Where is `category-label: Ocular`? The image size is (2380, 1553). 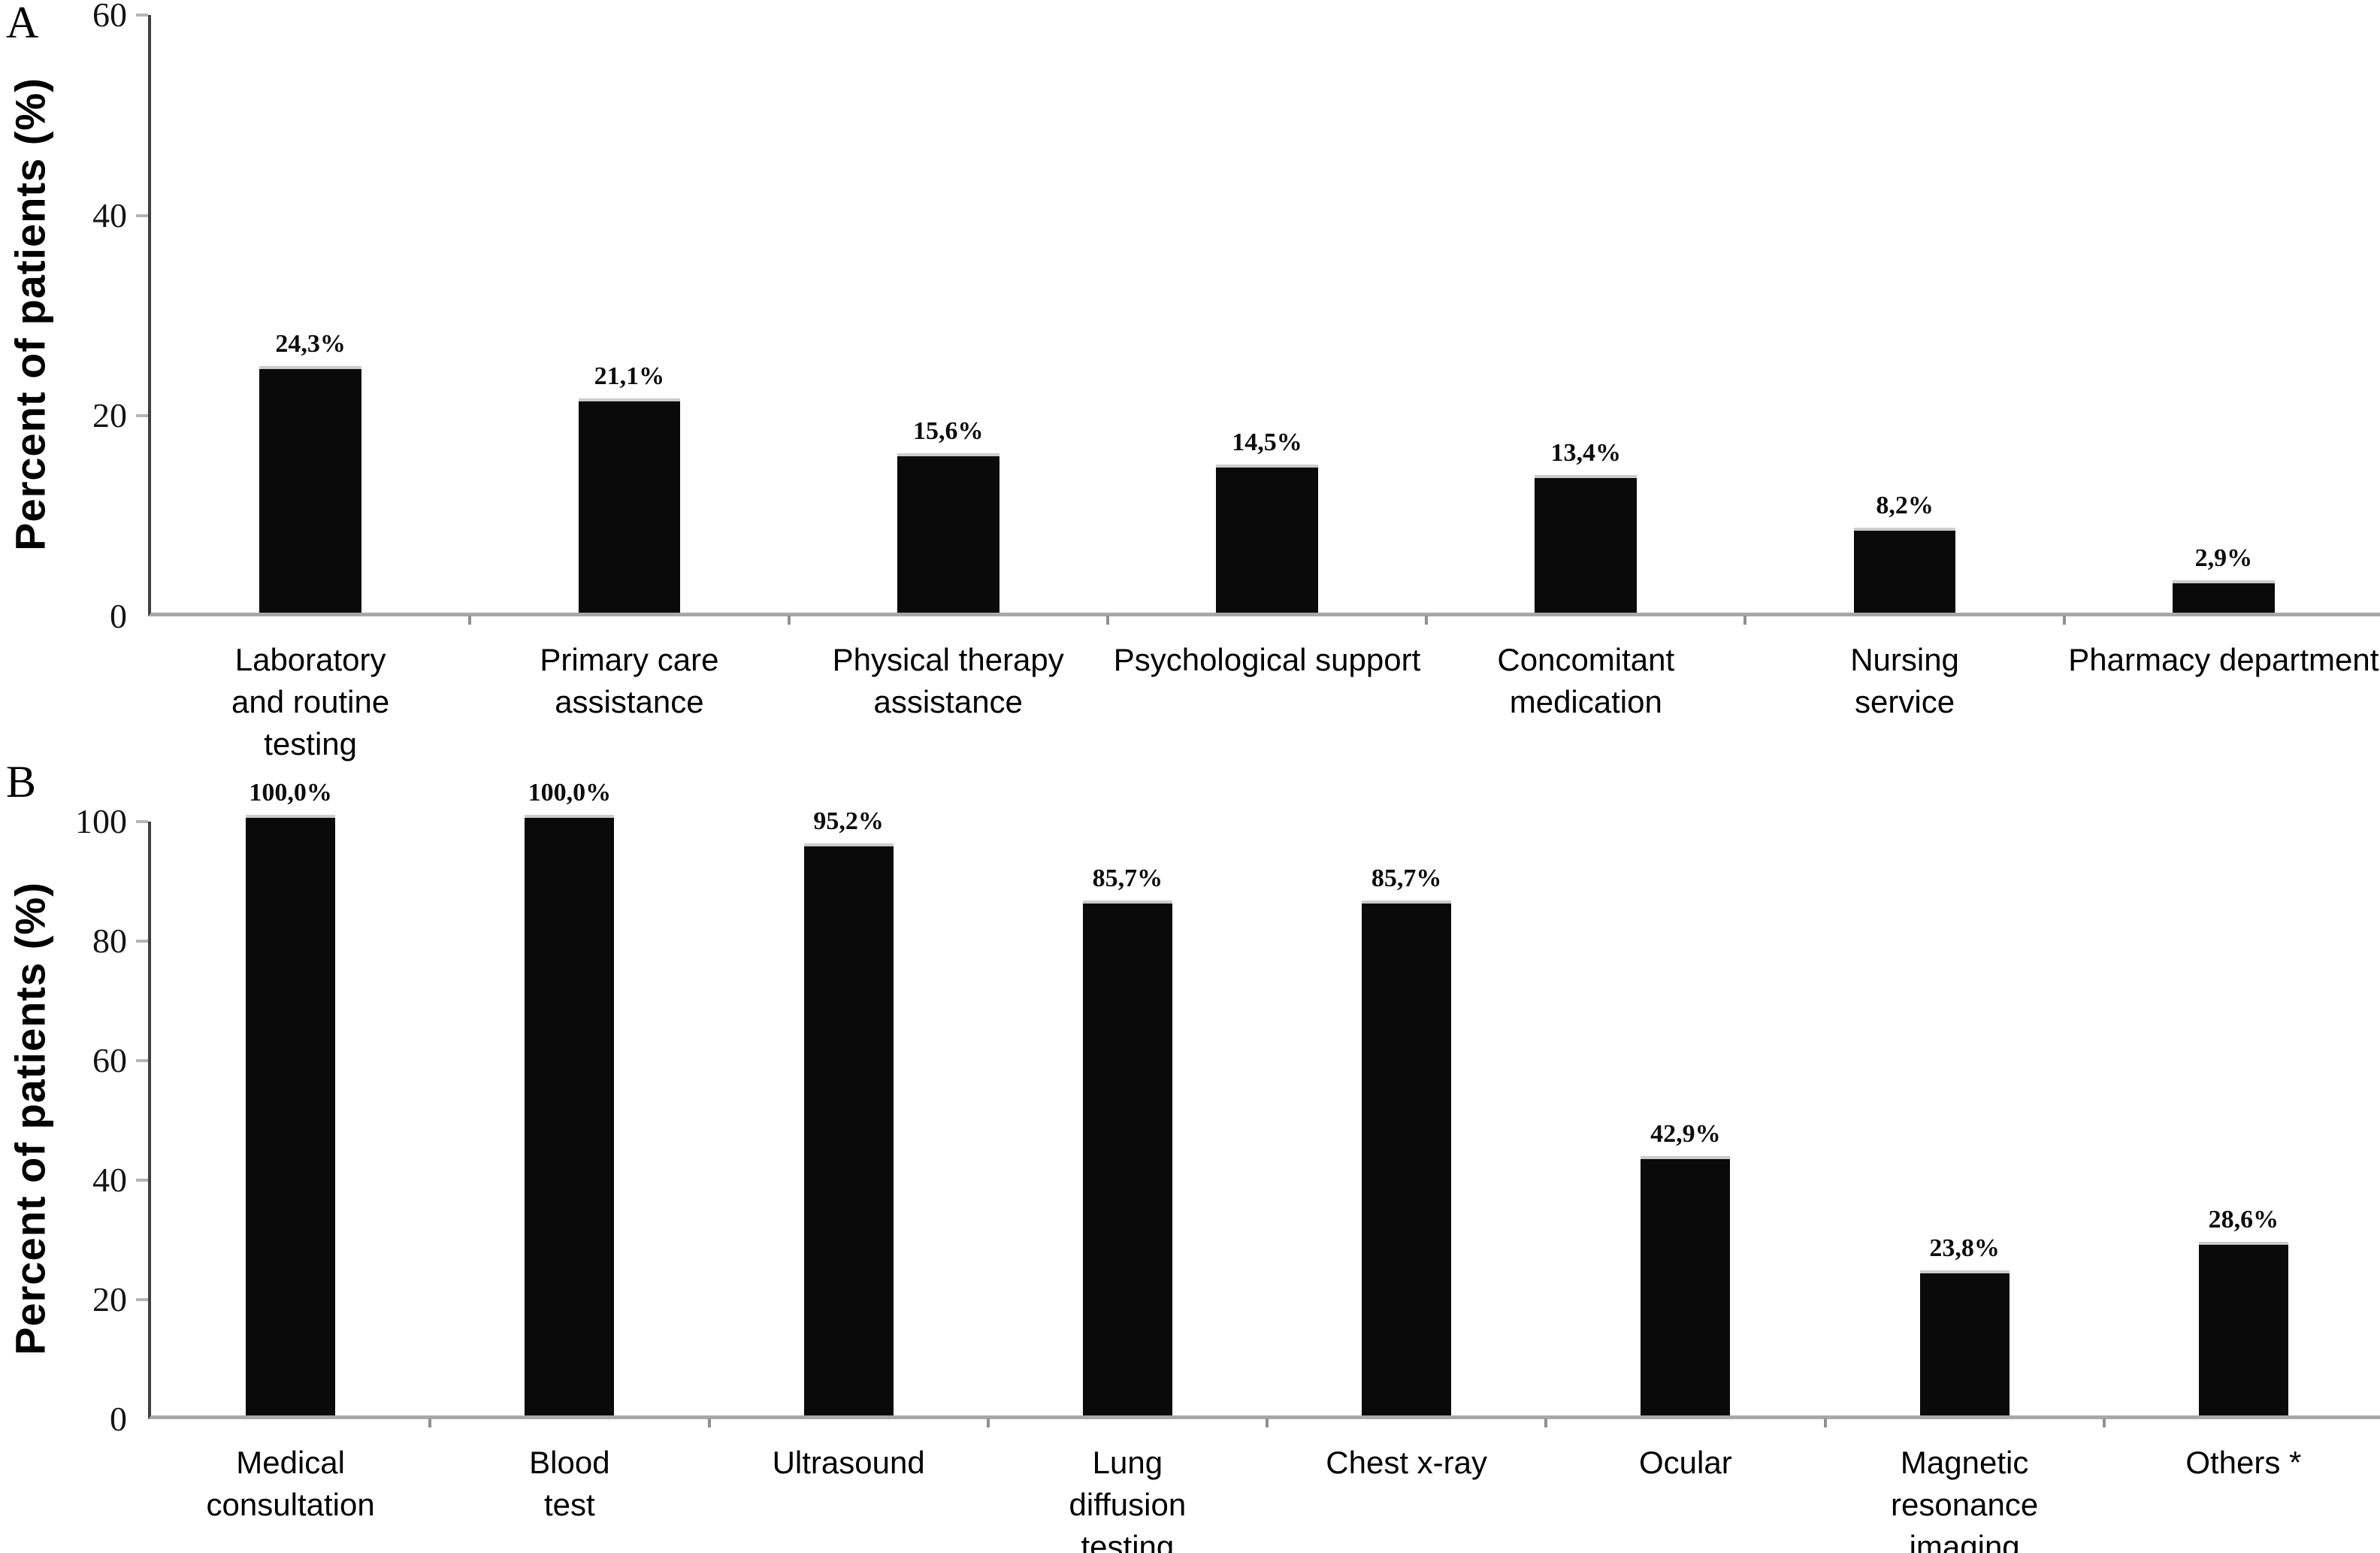 category-label: Ocular is located at coordinates (1685, 1462).